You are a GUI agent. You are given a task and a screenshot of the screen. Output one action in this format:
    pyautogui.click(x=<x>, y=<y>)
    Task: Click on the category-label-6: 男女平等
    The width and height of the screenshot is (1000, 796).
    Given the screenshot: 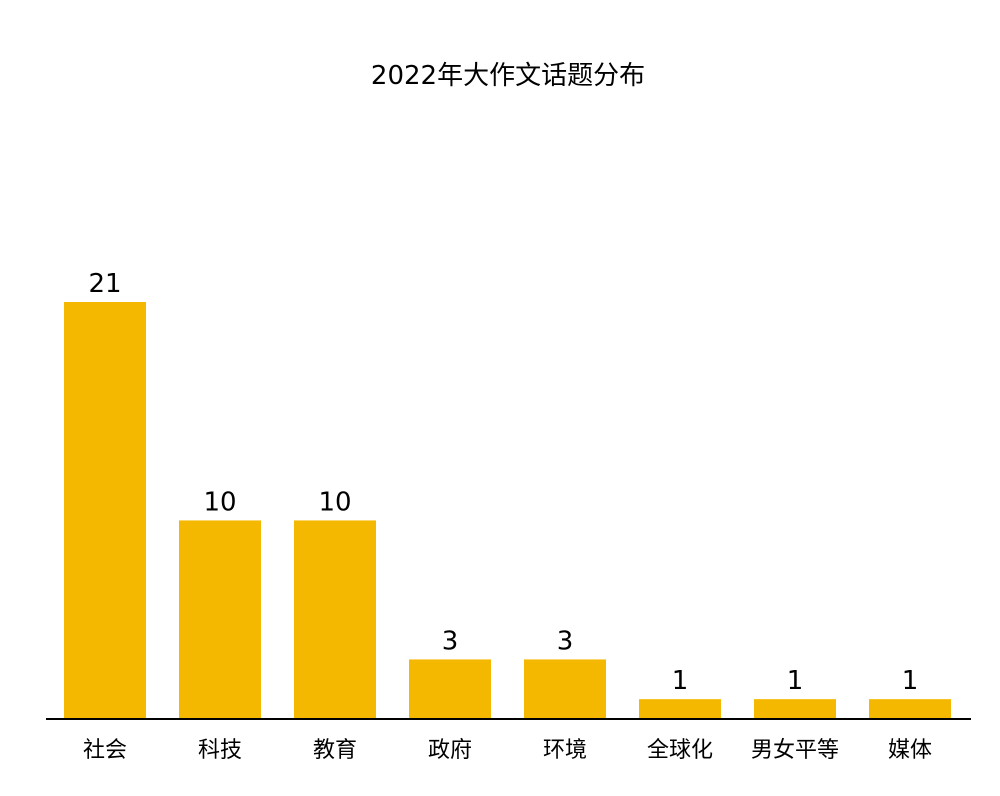 What is the action you would take?
    pyautogui.click(x=795, y=750)
    